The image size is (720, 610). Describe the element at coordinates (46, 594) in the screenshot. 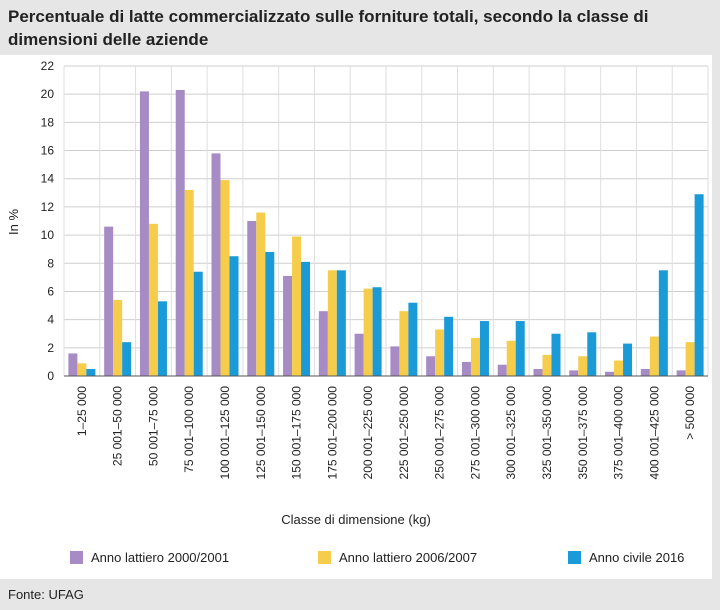

I see `source-note: Fonte: UFAG` at that location.